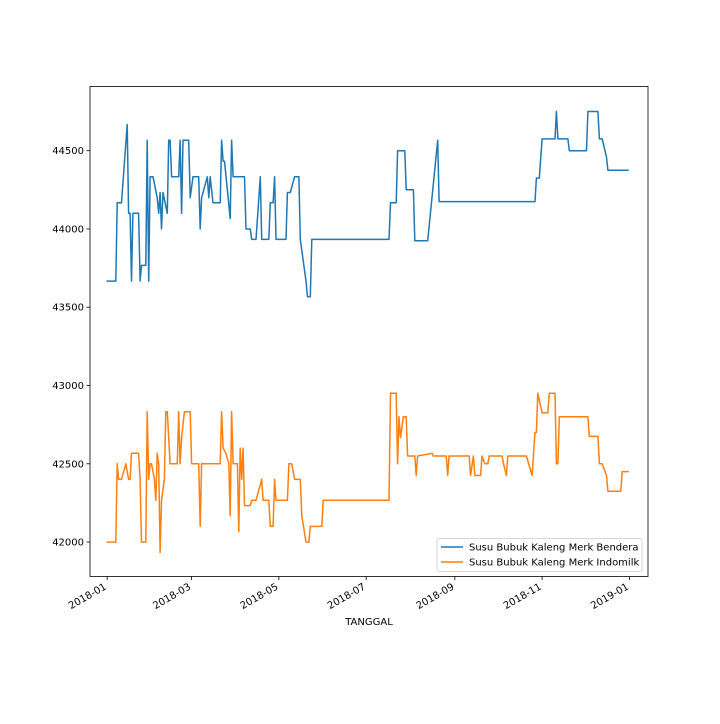 This screenshot has width=720, height=724. Describe the element at coordinates (71, 347) in the screenshot. I see `y-axis: 42000 42500 43000 43500 44000 44500` at that location.